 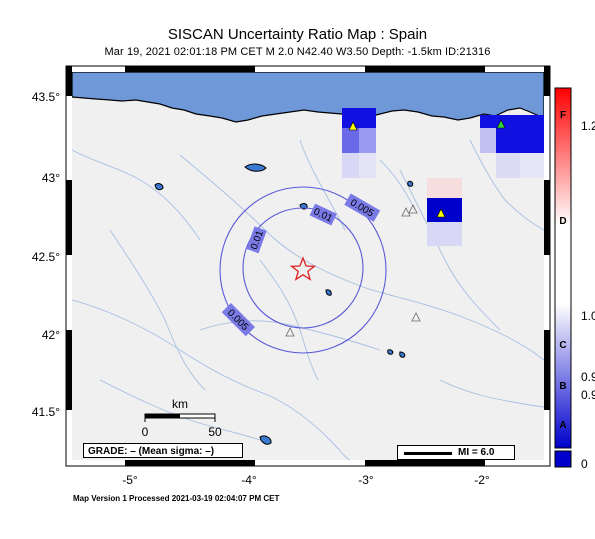 I want to click on scale-max: 50, so click(x=215, y=432).